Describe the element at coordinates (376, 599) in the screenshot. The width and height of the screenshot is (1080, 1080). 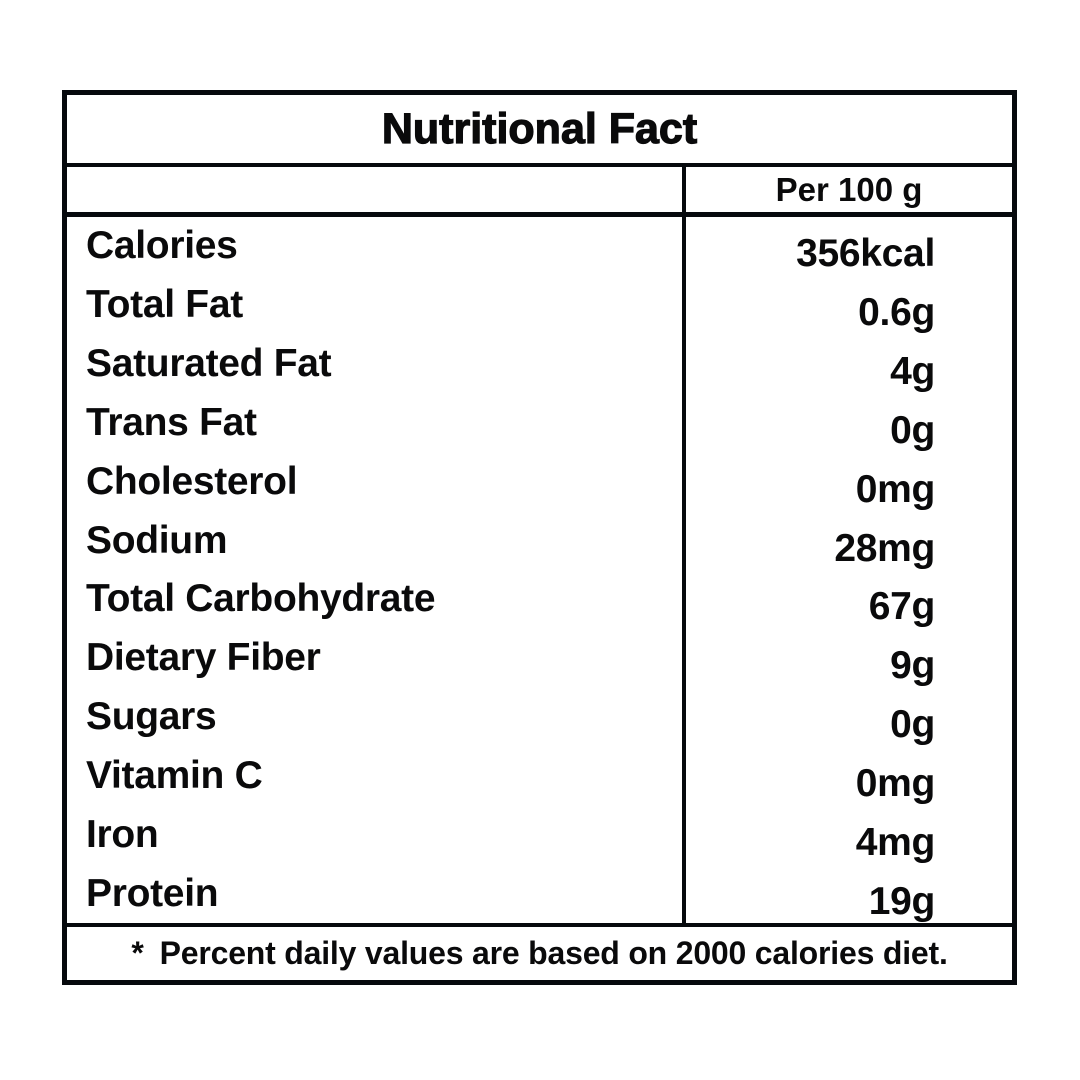
I see `nutrient-label: Total Carbohydrate` at that location.